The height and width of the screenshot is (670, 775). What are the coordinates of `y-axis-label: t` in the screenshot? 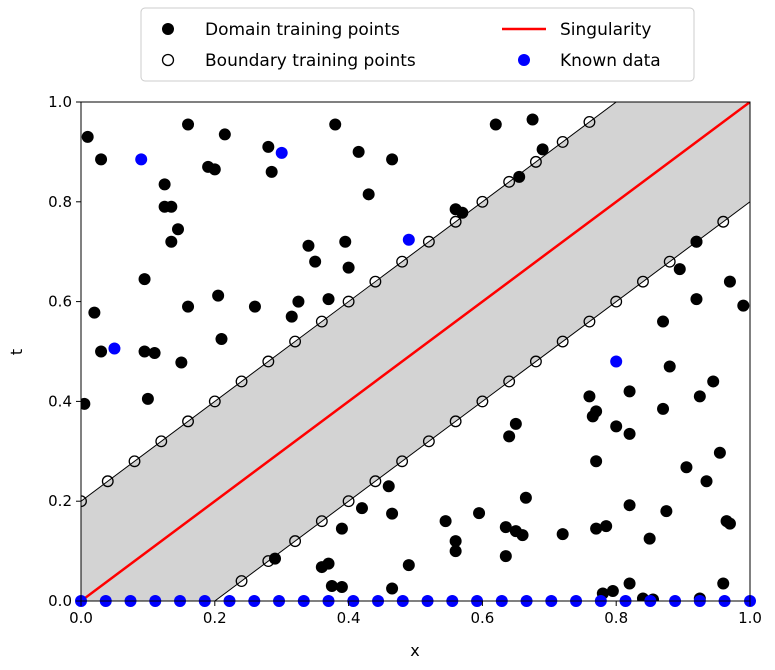 It's located at (16, 352).